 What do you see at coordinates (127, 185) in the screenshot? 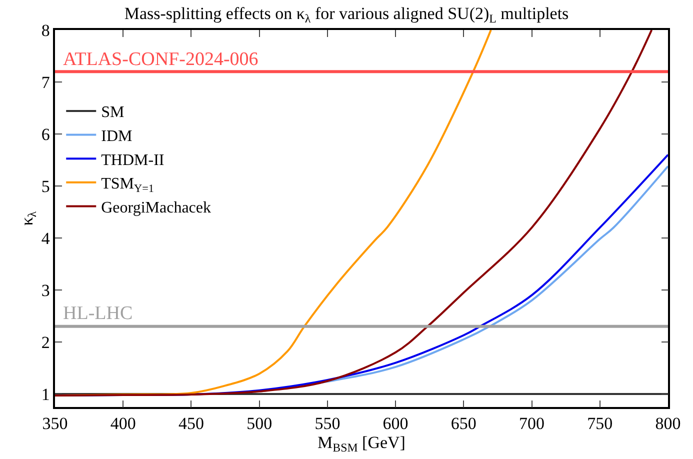
I see `legend-label: TSM$_{Y=1}$` at bounding box center [127, 185].